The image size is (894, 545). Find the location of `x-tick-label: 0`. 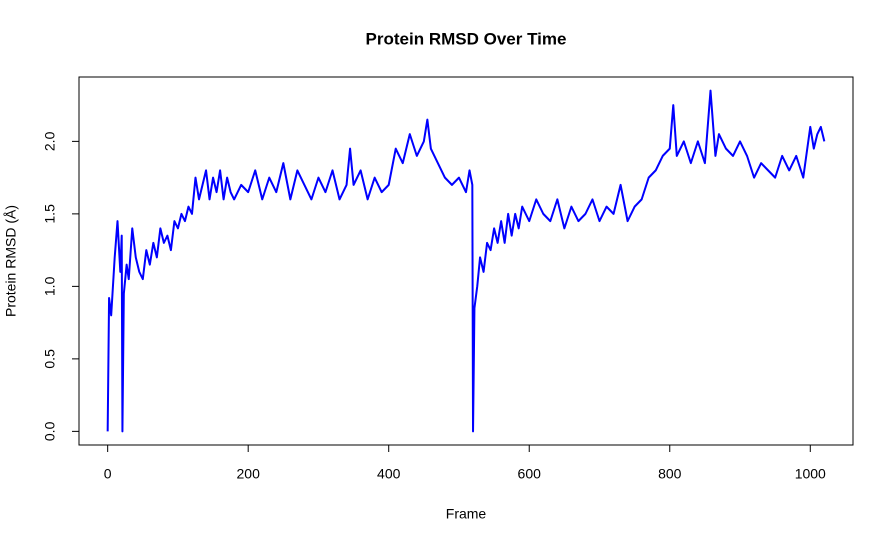

x-tick-label: 0 is located at coordinates (108, 474).